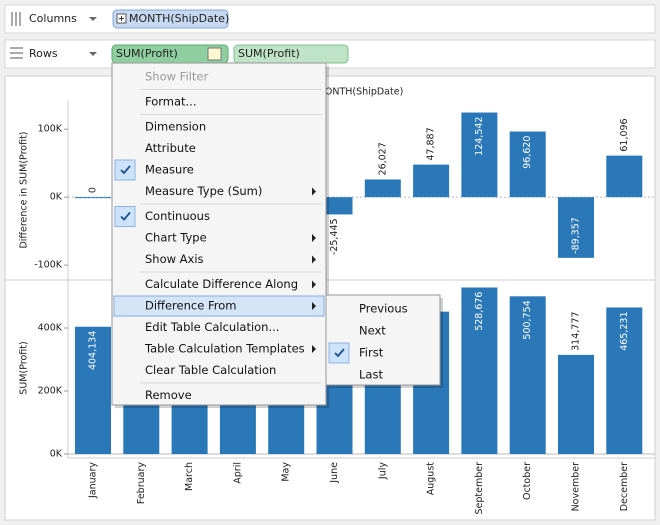 Image resolution: width=660 pixels, height=525 pixels. I want to click on submenu-panel, so click(383, 340).